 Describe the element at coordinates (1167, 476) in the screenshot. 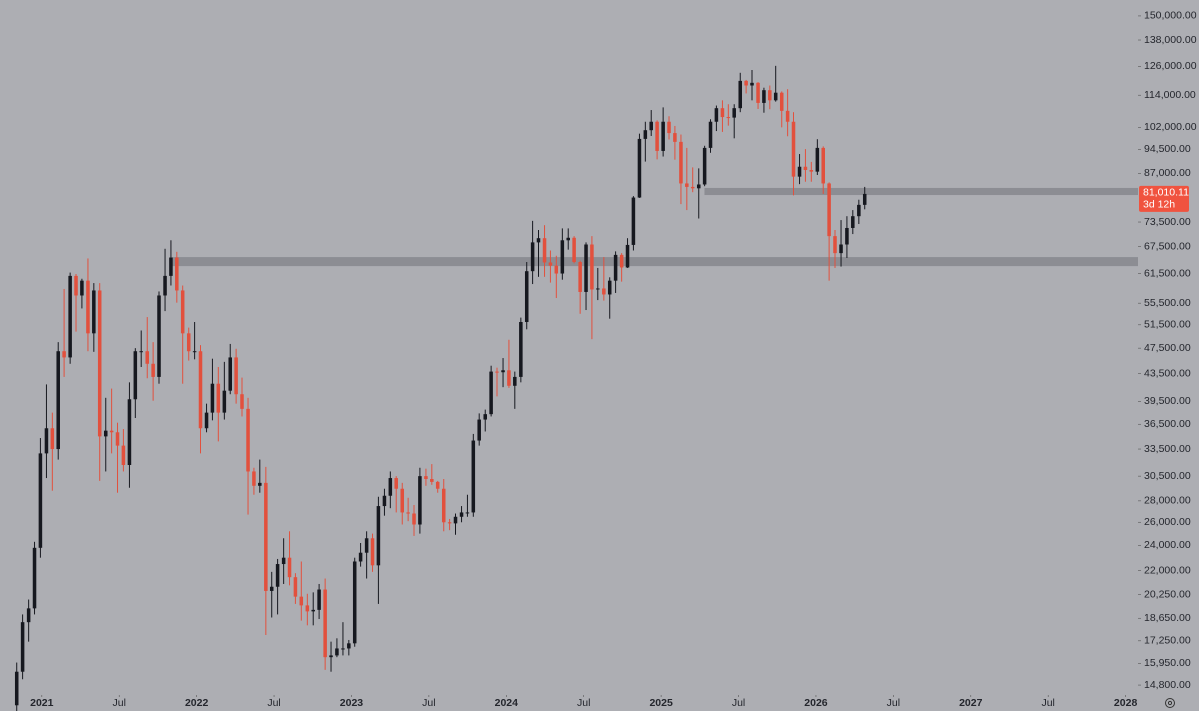

I see `y-tick-label: 30,500.00` at that location.